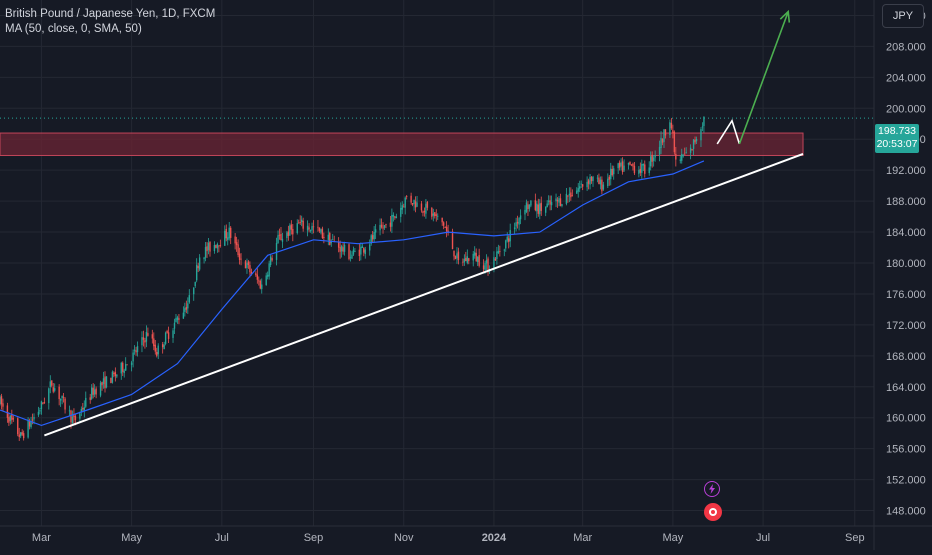 This screenshot has width=932, height=555. What do you see at coordinates (73, 29) in the screenshot?
I see `indicator-label: MA (50, close, 0, SMA, 50)` at bounding box center [73, 29].